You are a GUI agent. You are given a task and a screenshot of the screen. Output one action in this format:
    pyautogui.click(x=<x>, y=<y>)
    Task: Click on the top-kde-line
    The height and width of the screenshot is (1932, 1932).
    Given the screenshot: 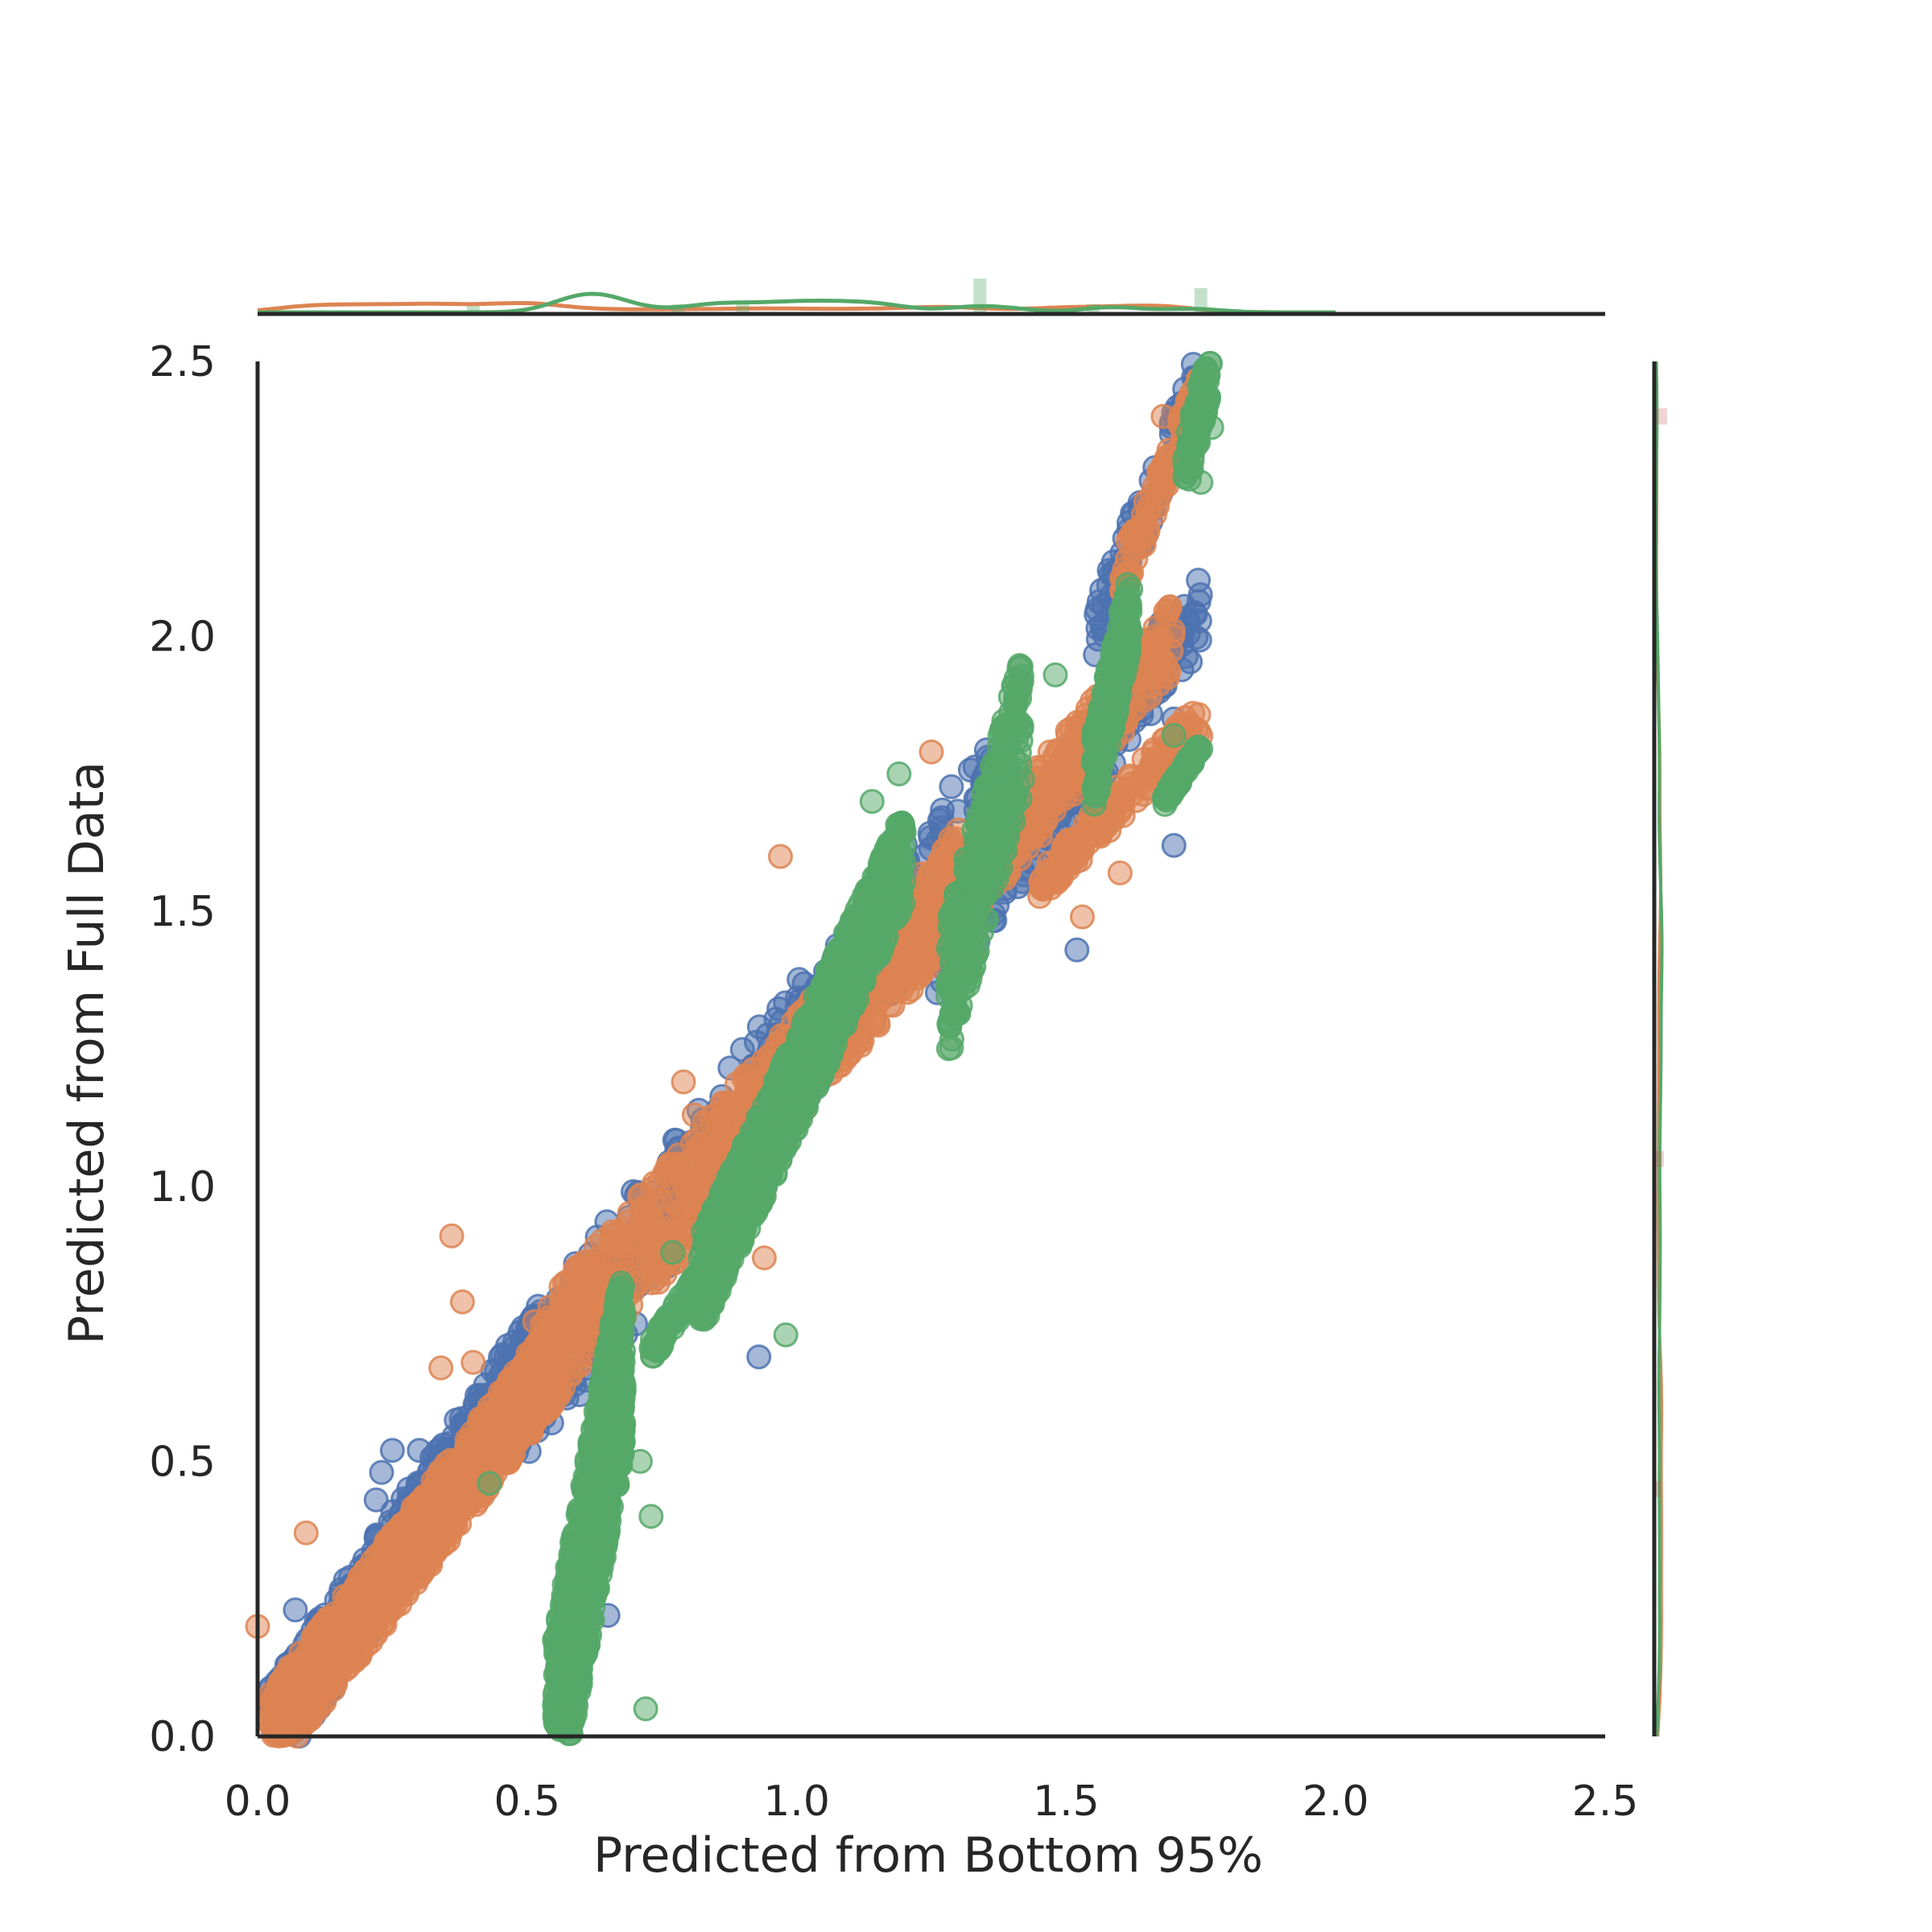 What is the action you would take?
    pyautogui.click(x=796, y=308)
    